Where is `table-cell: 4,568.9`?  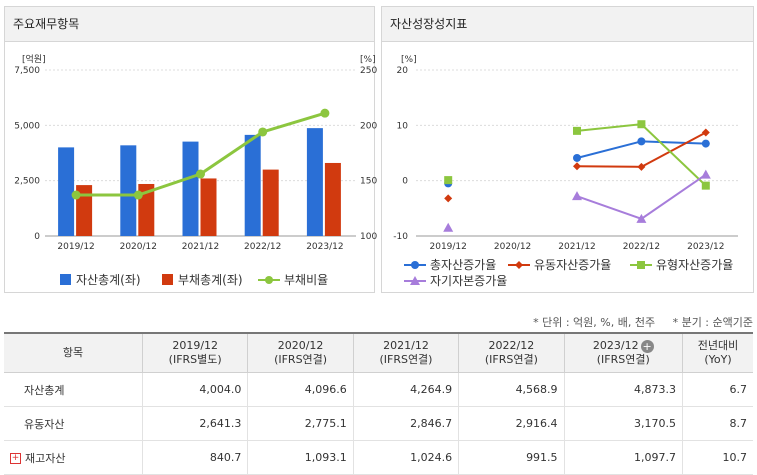
table-cell: 4,568.9 is located at coordinates (511, 389).